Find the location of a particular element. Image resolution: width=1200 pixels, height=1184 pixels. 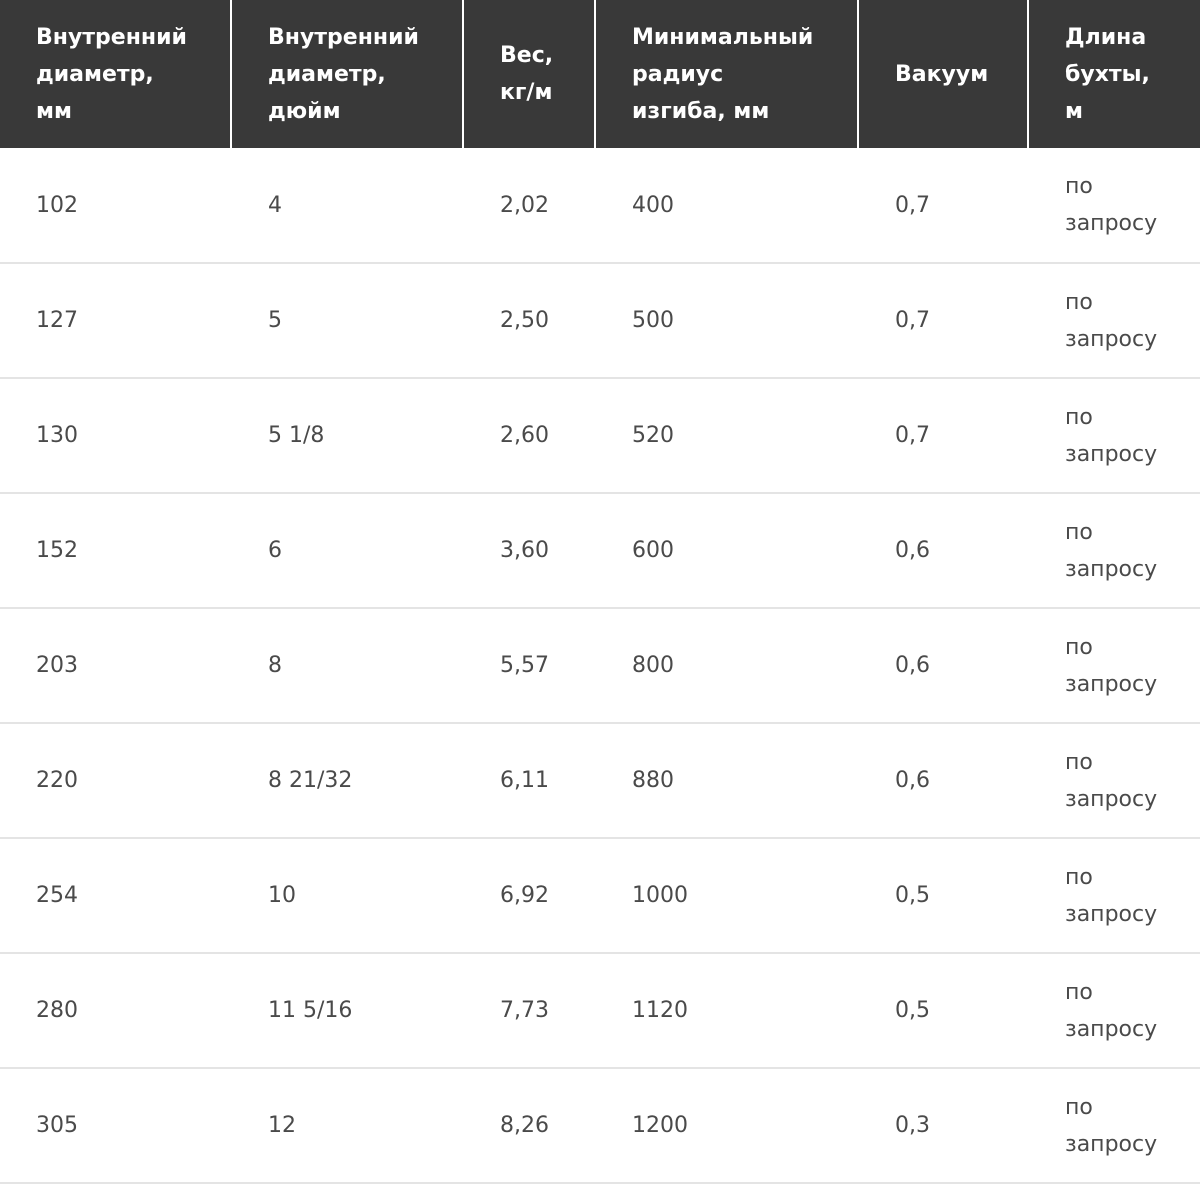

table-row: 305 12 8,26 1200 0,3 по запросу is located at coordinates (600, 1126).